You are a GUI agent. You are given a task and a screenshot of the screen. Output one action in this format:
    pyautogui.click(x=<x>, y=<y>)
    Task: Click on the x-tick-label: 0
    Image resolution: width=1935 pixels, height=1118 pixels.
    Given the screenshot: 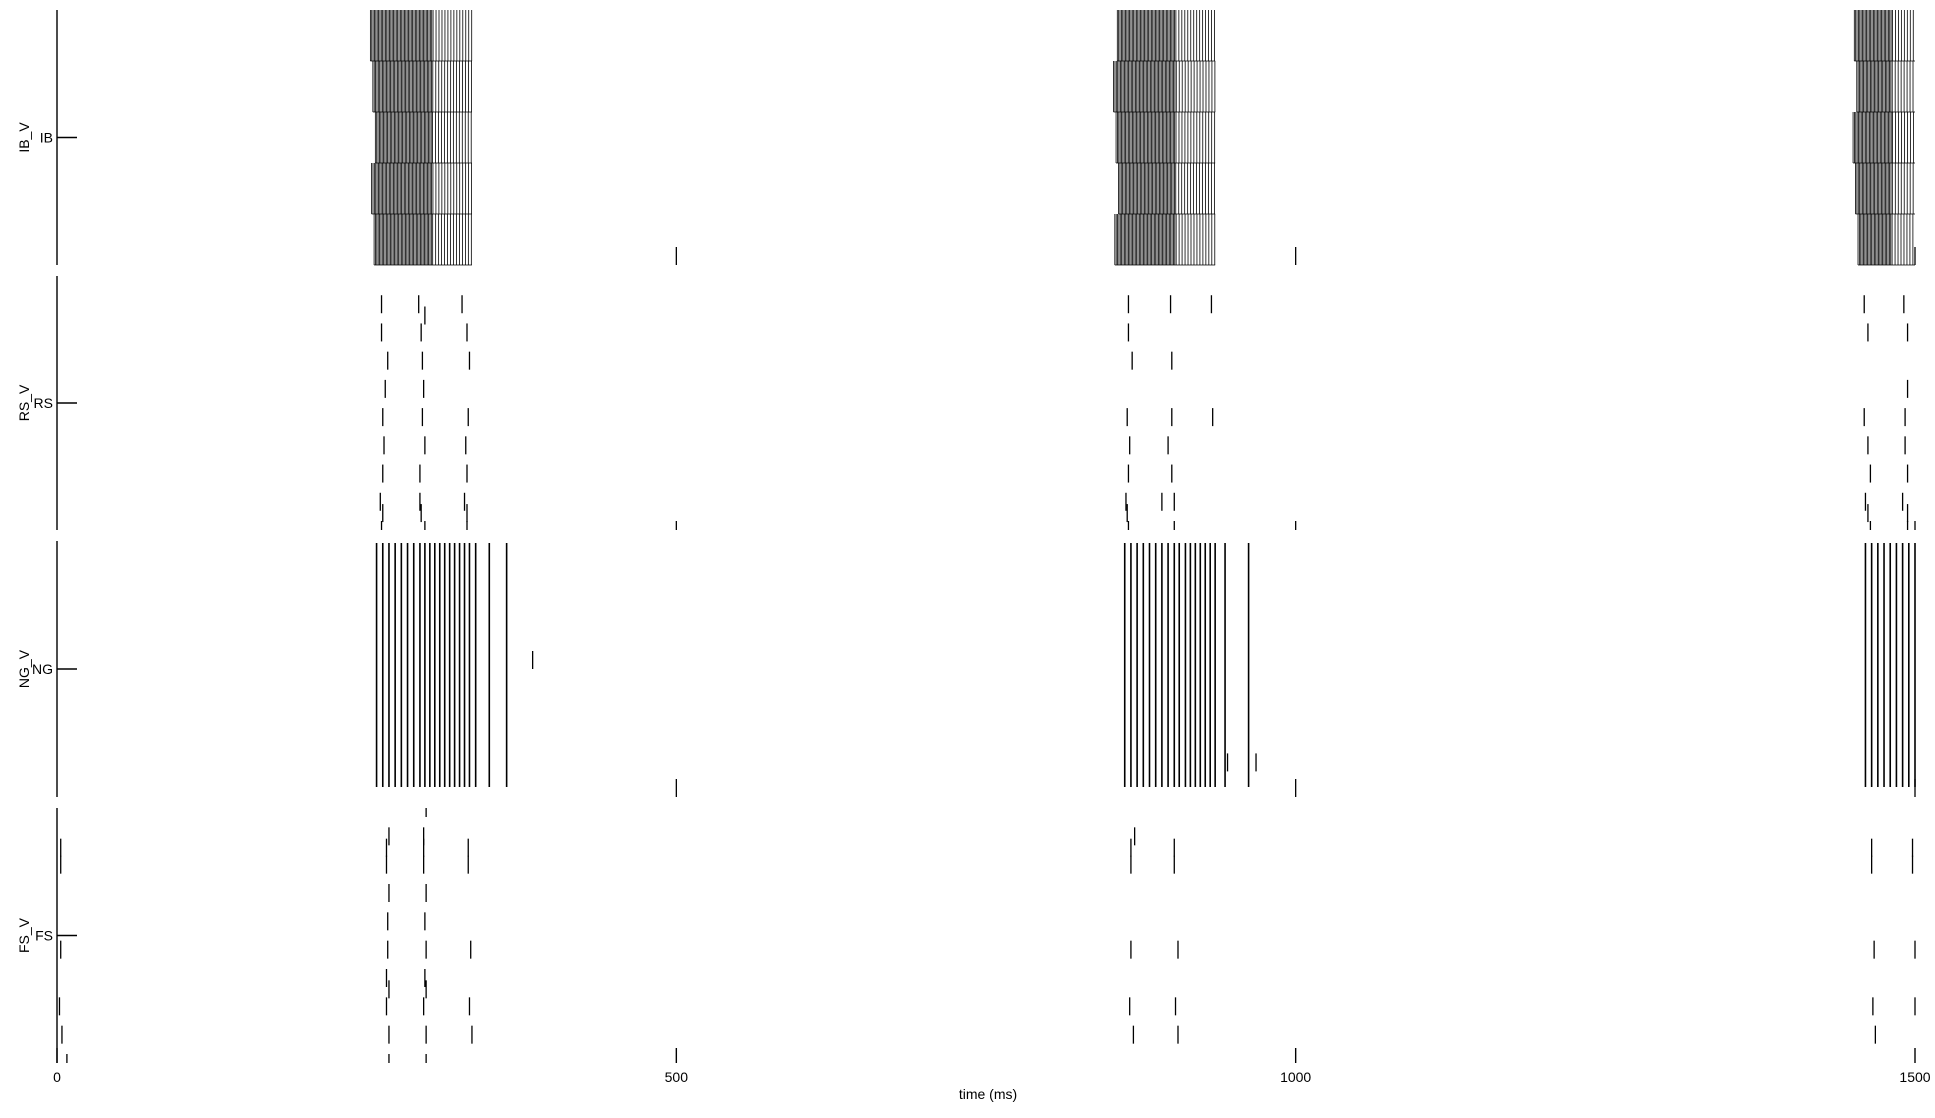 What is the action you would take?
    pyautogui.click(x=57, y=1077)
    